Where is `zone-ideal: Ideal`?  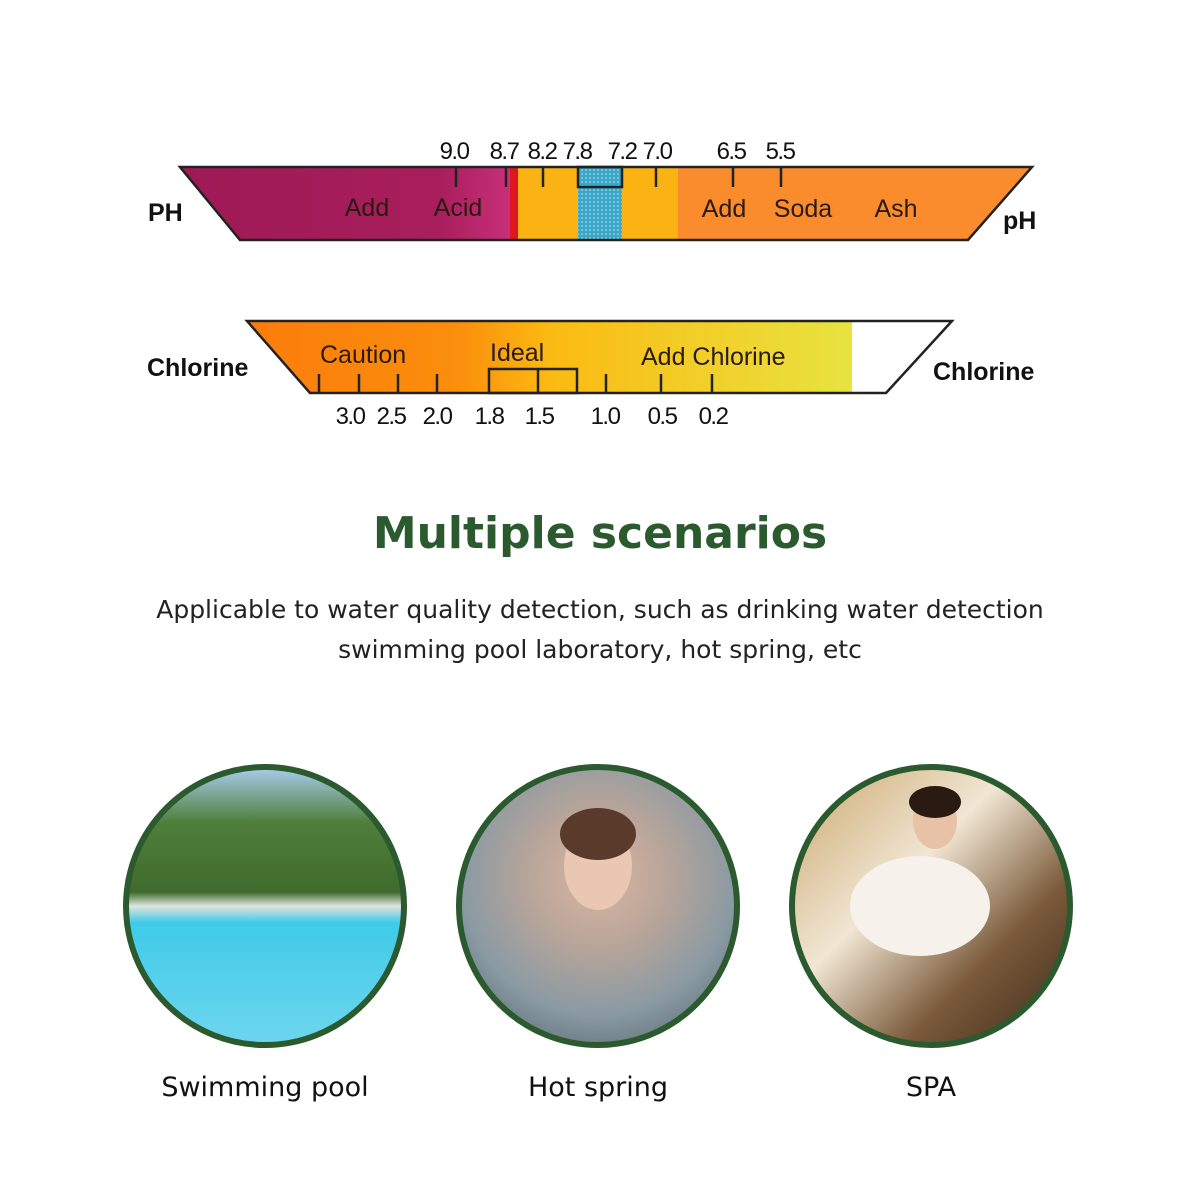 zone-ideal: Ideal is located at coordinates (517, 353).